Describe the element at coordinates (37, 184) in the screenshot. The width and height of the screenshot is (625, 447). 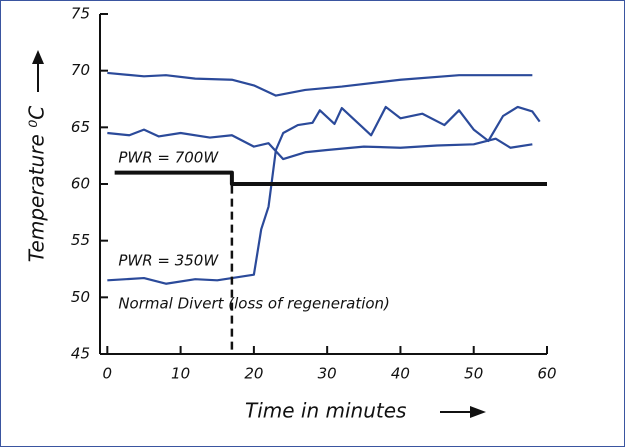
I see `y-axis-label: Temperature ⁰C` at that location.